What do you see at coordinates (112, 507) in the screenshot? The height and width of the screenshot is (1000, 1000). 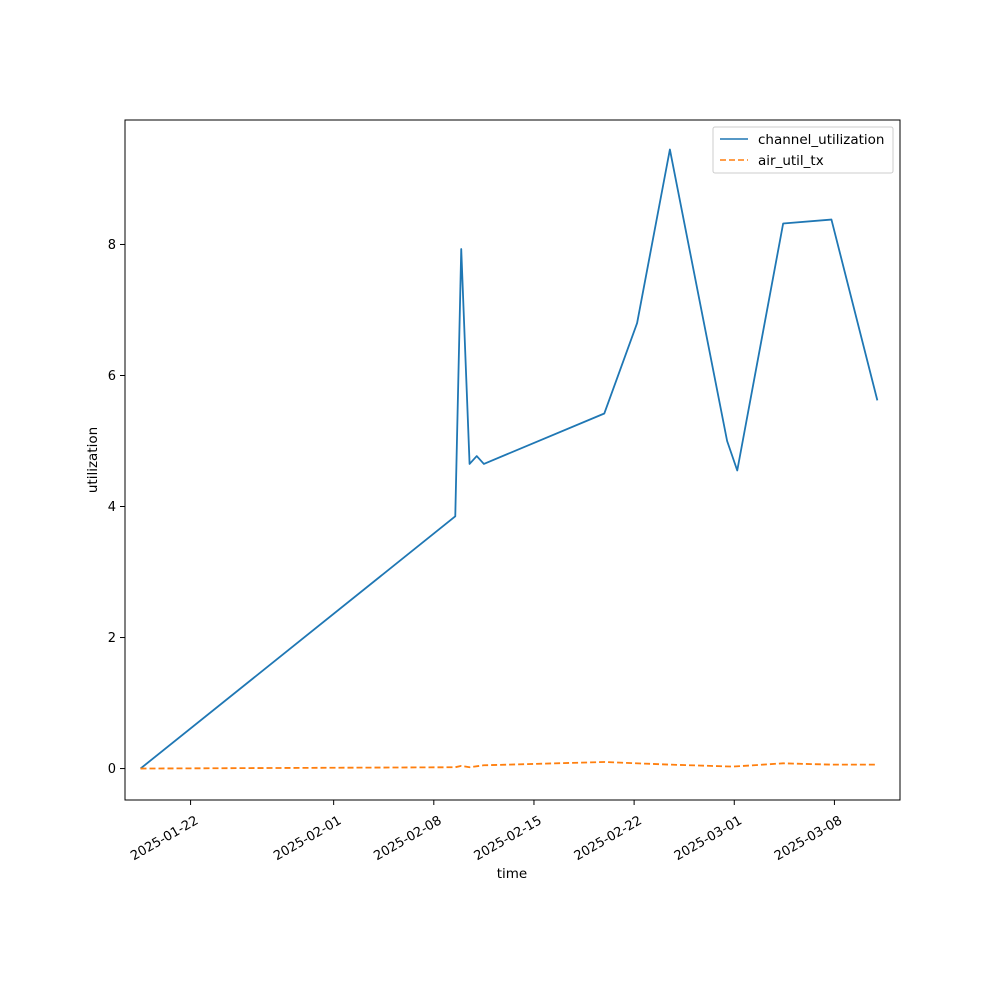 I see `y-tick-label: 4` at bounding box center [112, 507].